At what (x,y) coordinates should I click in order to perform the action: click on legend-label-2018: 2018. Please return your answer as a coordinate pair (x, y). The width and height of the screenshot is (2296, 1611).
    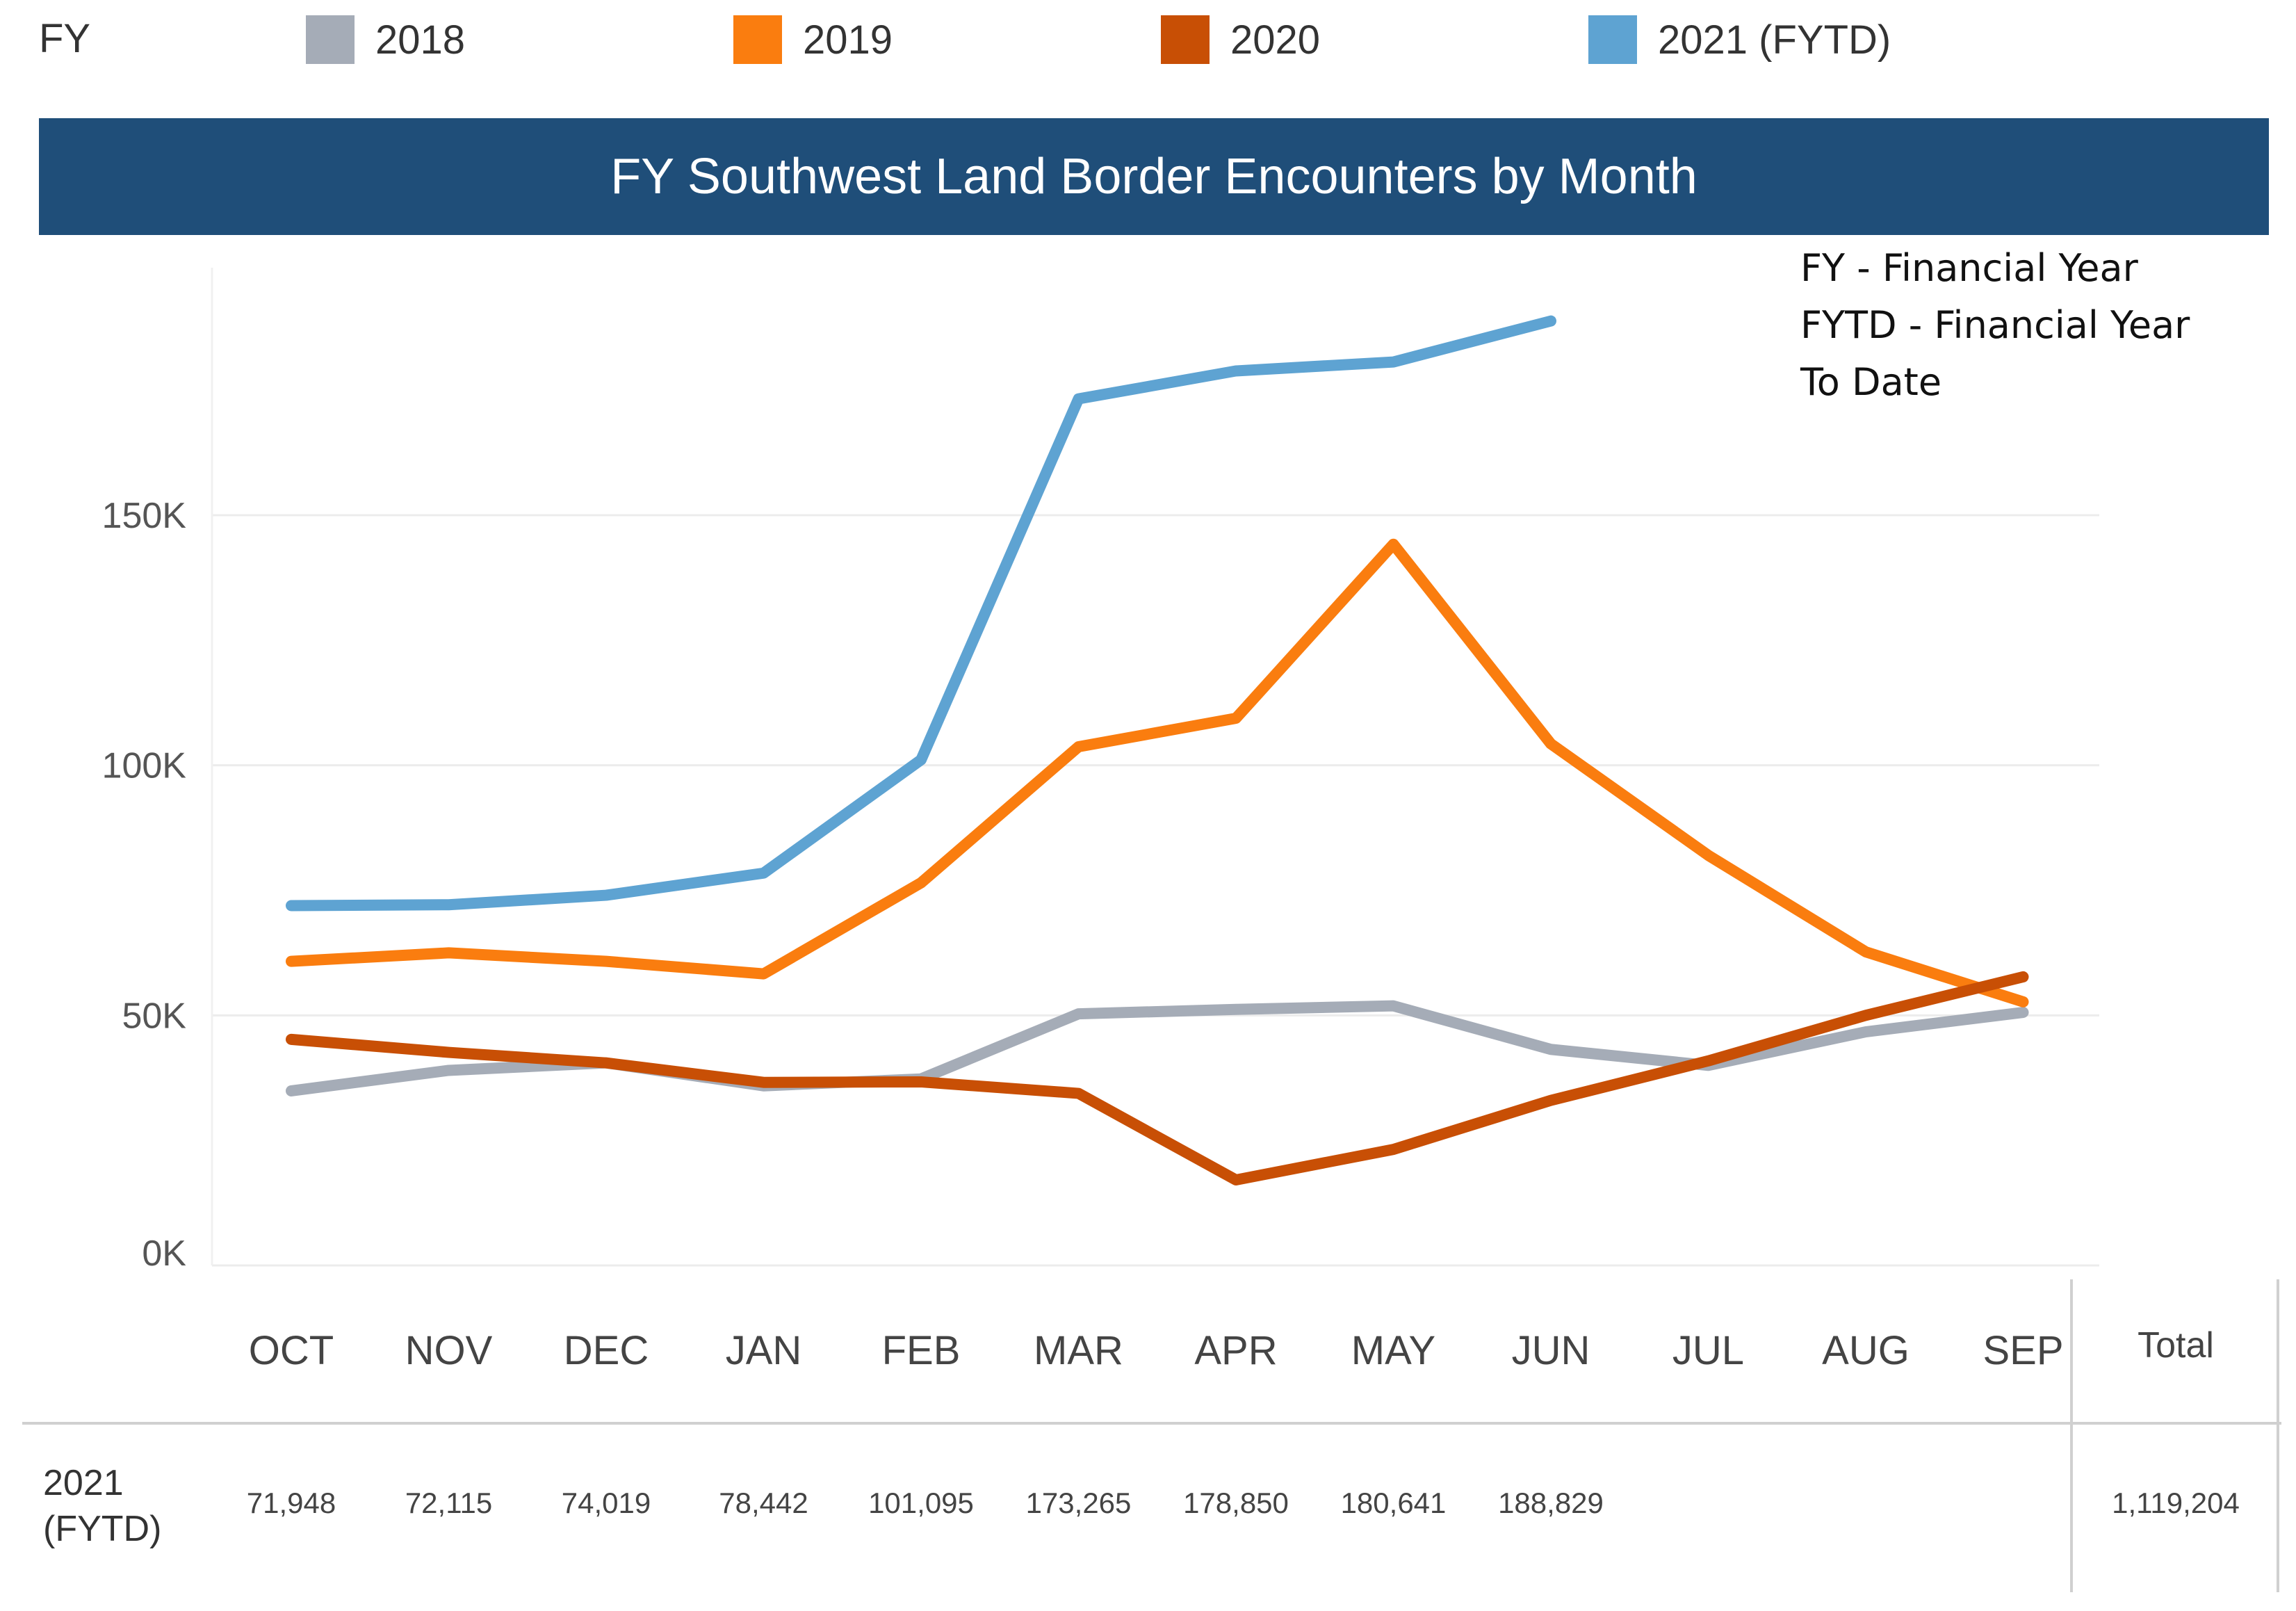
    Looking at the image, I should click on (421, 40).